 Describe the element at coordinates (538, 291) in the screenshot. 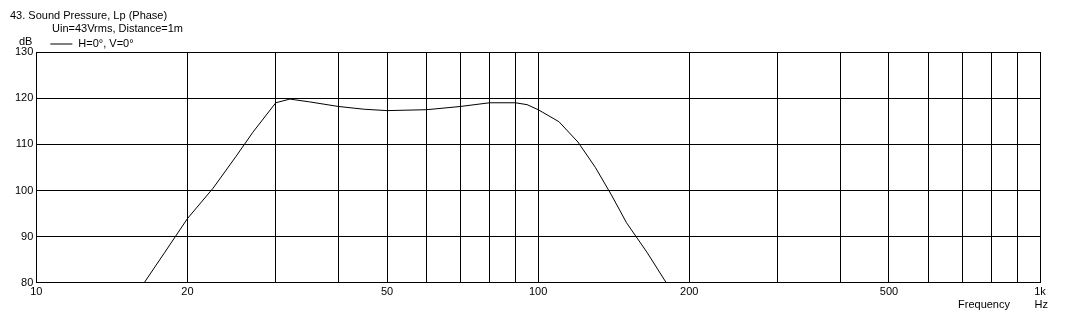

I see `x-tick-label: 100` at that location.